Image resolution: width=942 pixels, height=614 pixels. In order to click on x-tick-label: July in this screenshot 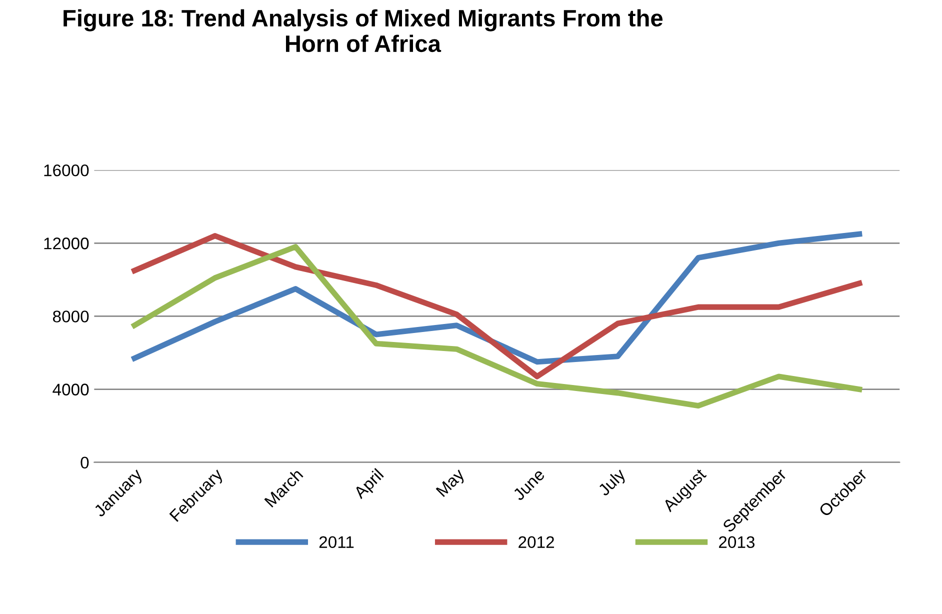, I will do `click(612, 483)`.